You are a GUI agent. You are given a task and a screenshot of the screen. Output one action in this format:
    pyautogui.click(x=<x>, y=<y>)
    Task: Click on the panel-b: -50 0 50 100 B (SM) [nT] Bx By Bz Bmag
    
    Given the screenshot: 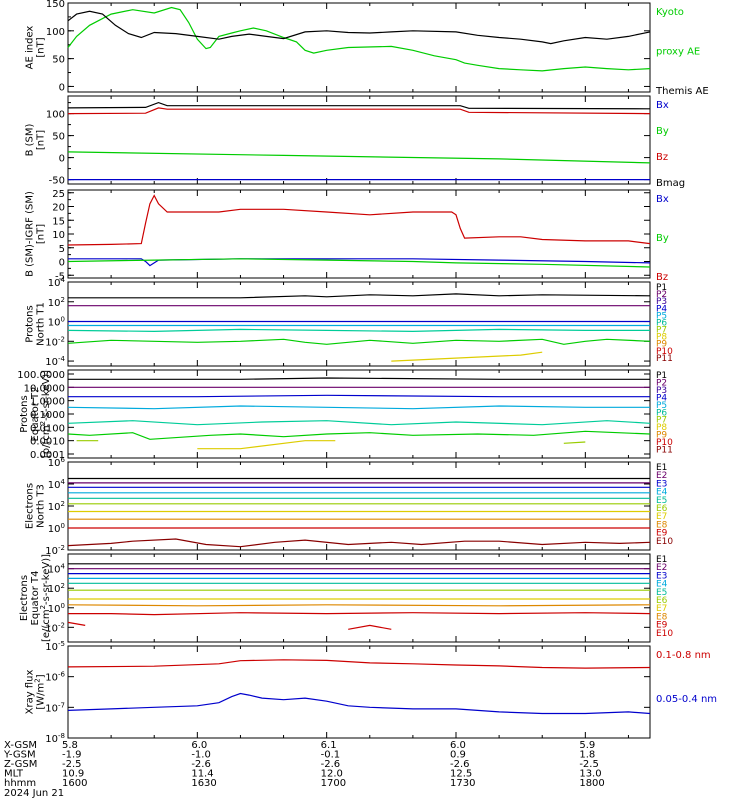 What is the action you would take?
    pyautogui.click(x=355, y=142)
    